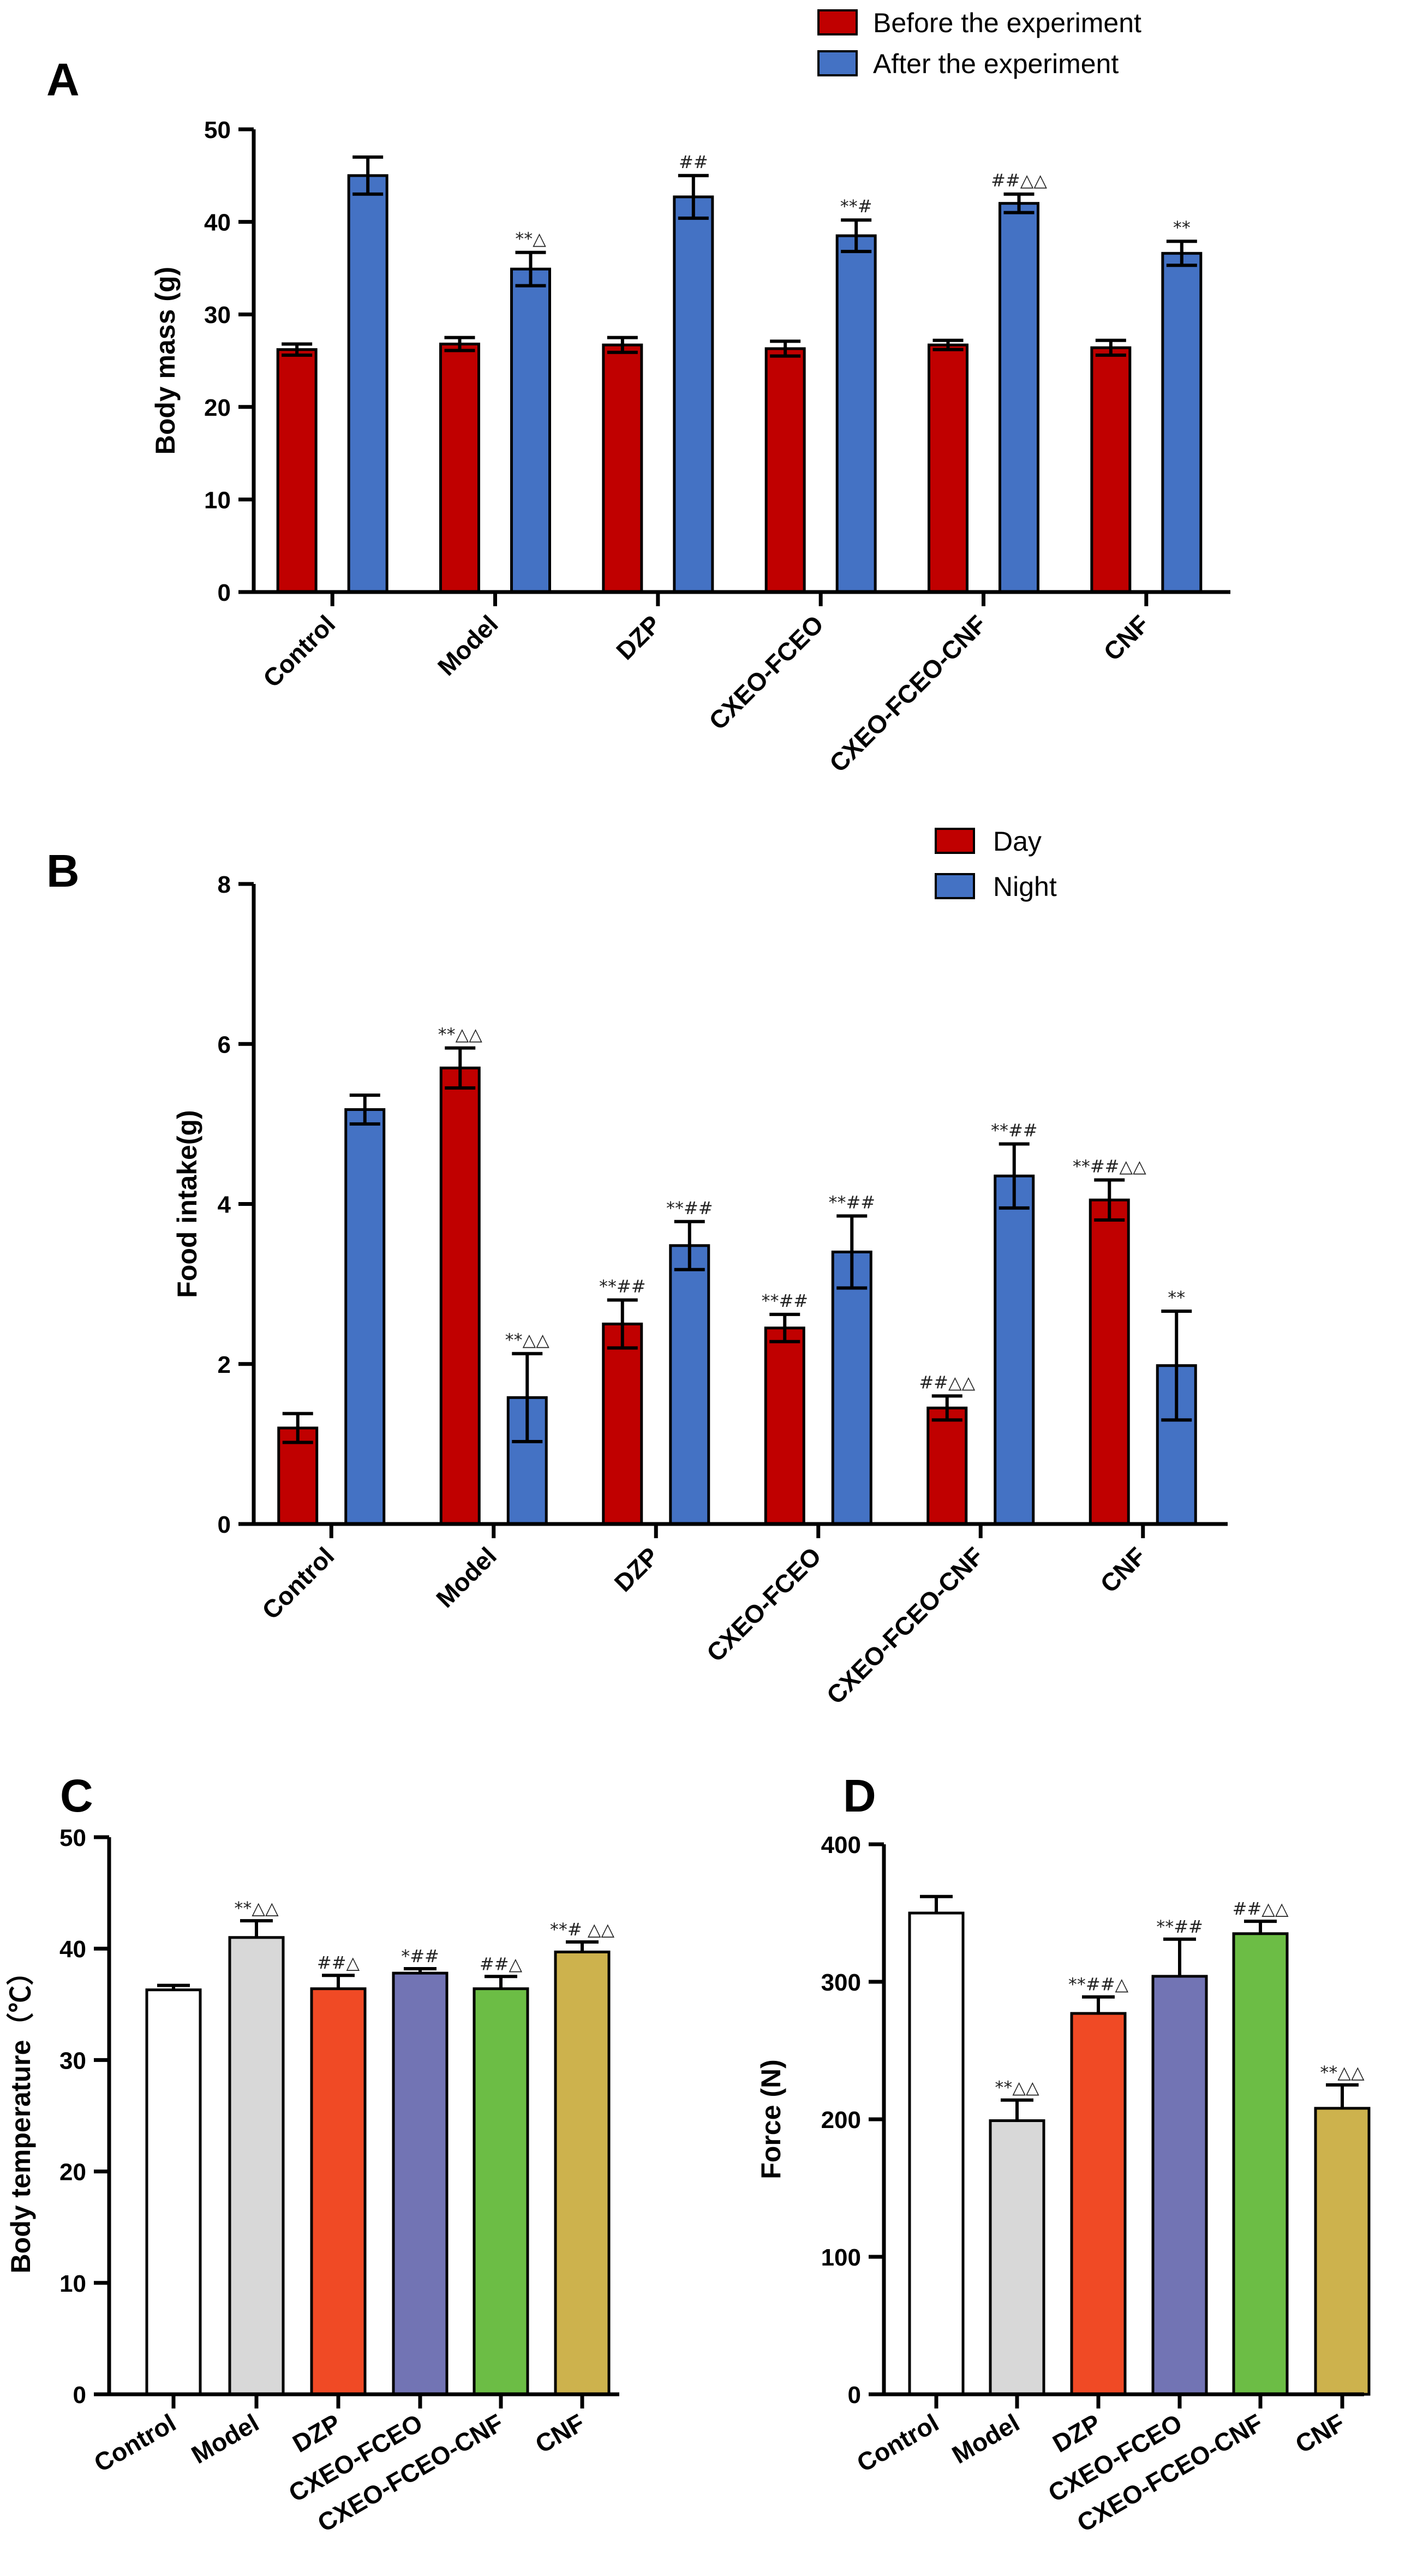 This screenshot has width=1417, height=2576. I want to click on significance-label: **##△△, so click(1109, 1166).